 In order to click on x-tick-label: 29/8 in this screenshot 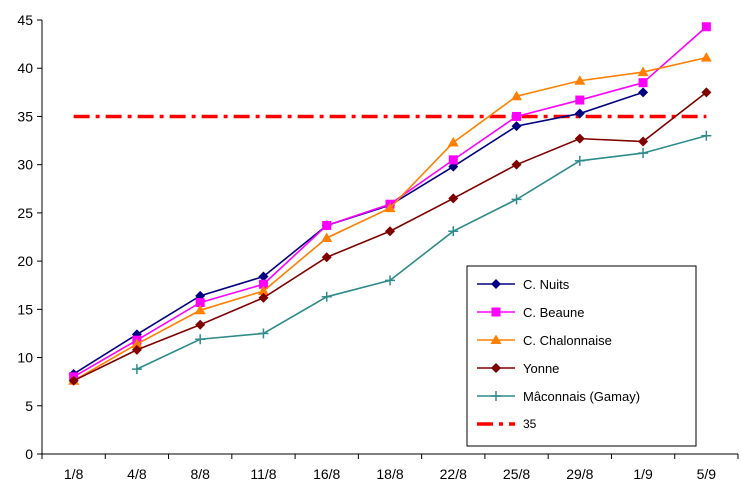, I will do `click(579, 474)`.